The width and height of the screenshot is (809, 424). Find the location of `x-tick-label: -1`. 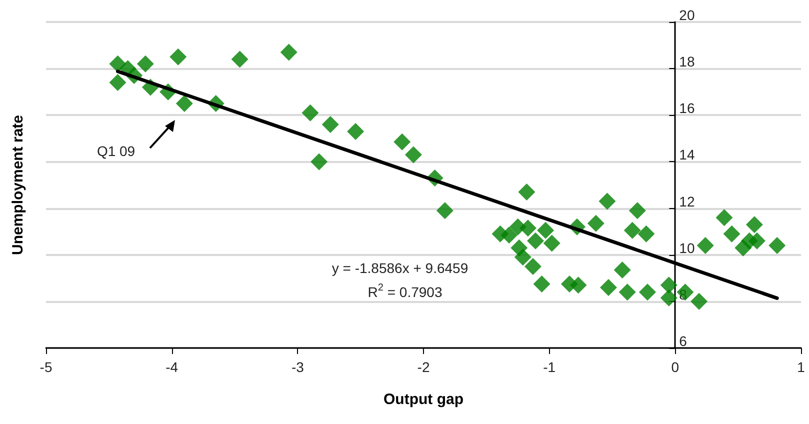

x-tick-label: -1 is located at coordinates (549, 367).